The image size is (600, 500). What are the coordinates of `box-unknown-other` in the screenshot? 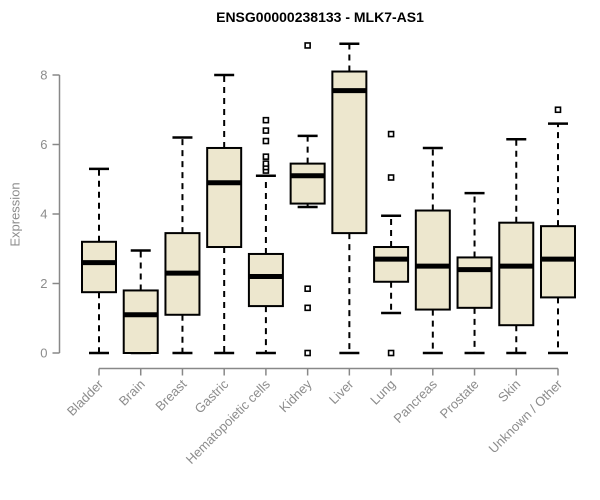 It's located at (557, 262).